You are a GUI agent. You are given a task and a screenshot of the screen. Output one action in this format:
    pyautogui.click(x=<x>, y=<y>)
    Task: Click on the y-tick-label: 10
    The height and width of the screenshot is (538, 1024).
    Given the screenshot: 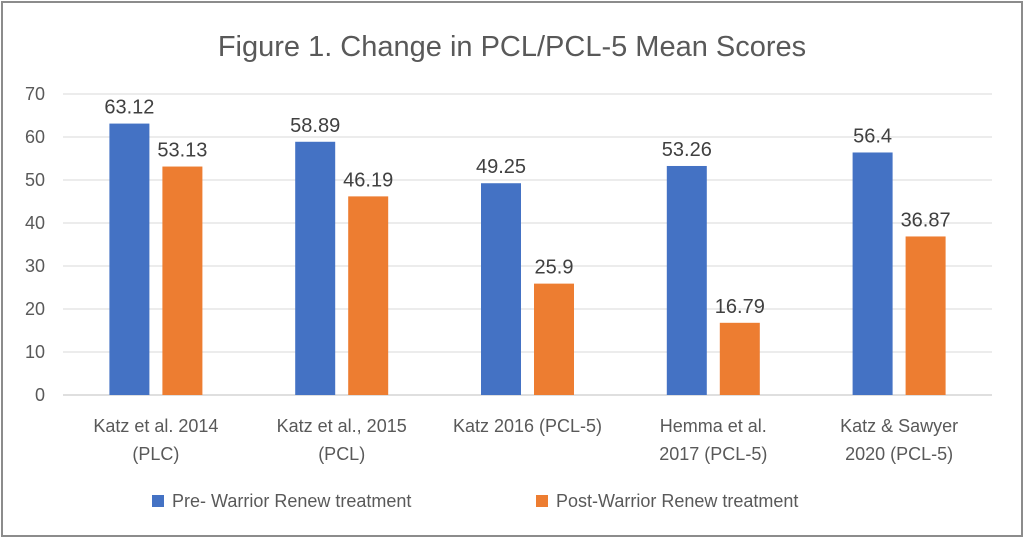 What is the action you would take?
    pyautogui.click(x=35, y=352)
    